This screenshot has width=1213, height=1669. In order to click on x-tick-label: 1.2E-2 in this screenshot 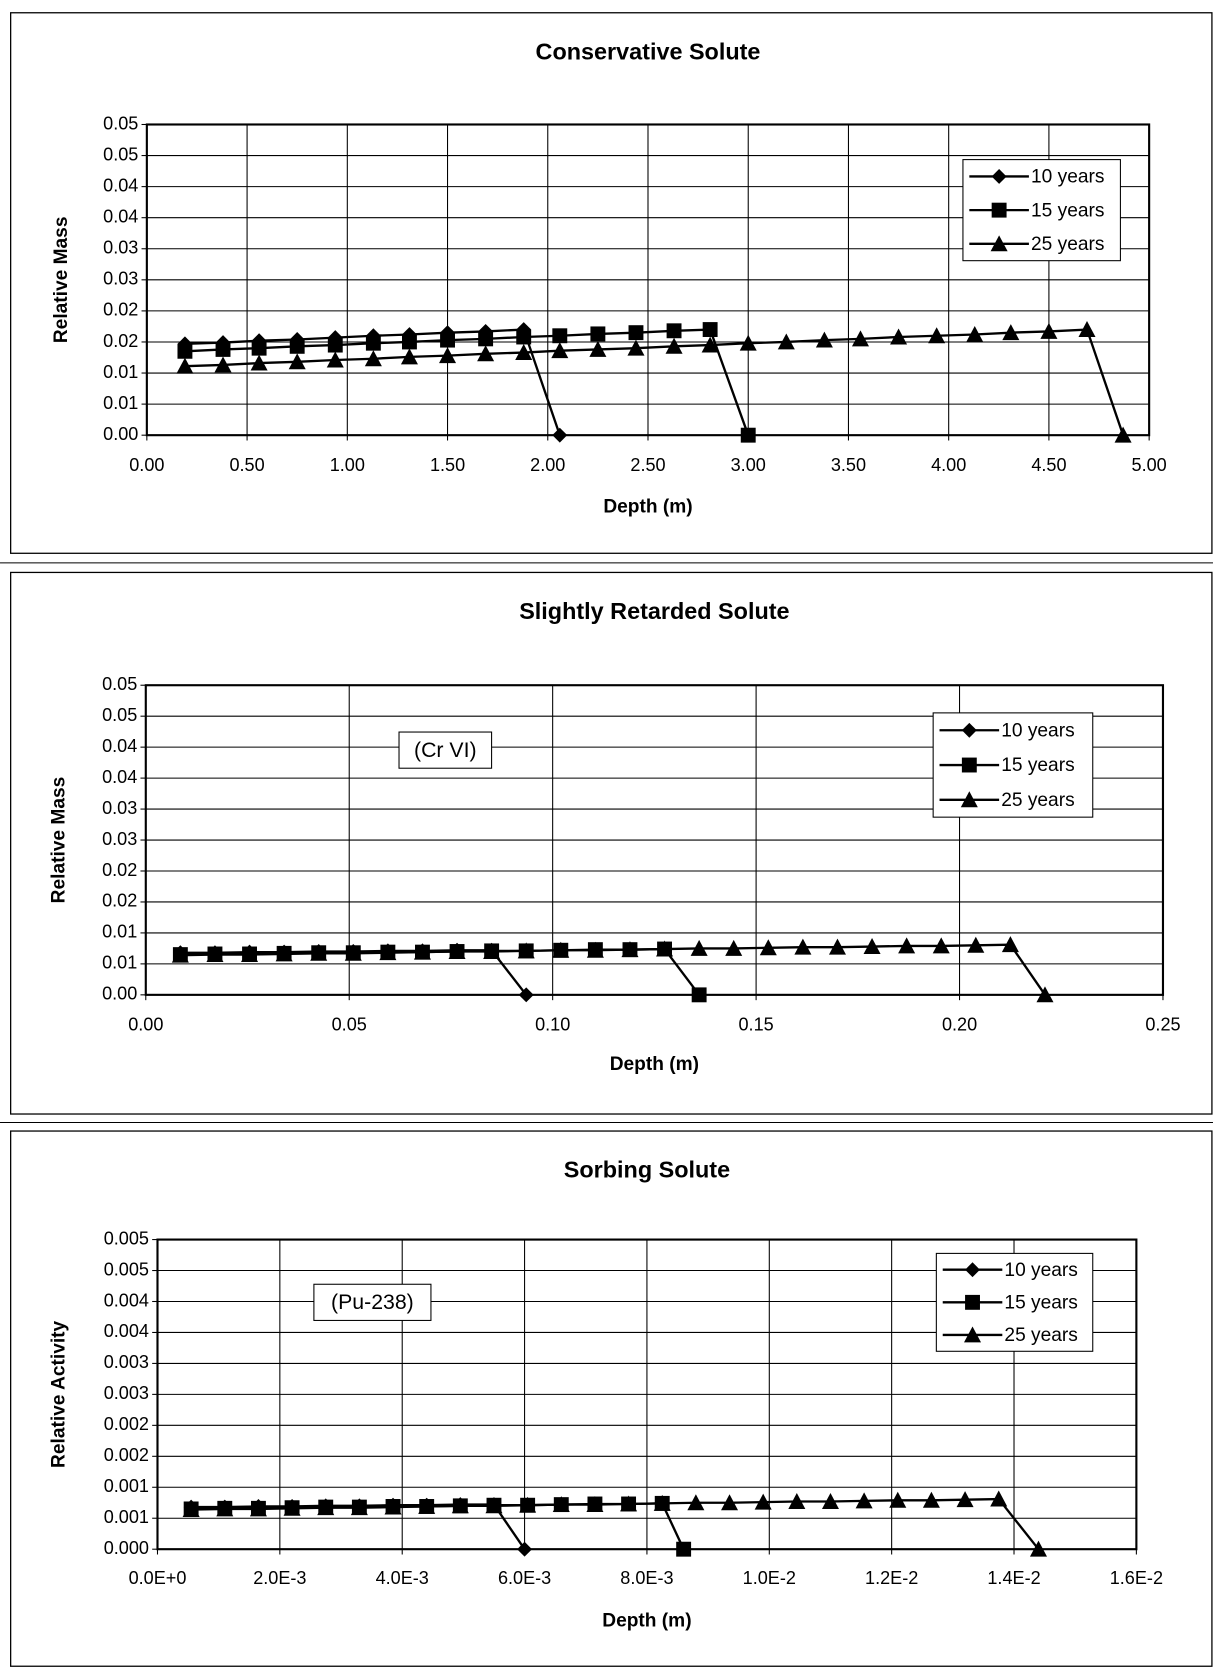, I will do `click(891, 1578)`.